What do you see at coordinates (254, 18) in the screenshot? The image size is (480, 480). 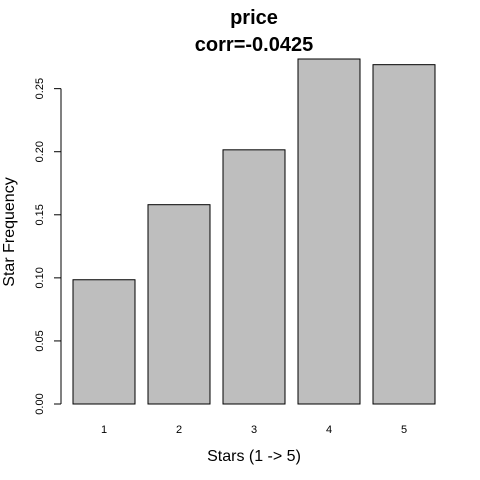 I see `chart-title: price` at bounding box center [254, 18].